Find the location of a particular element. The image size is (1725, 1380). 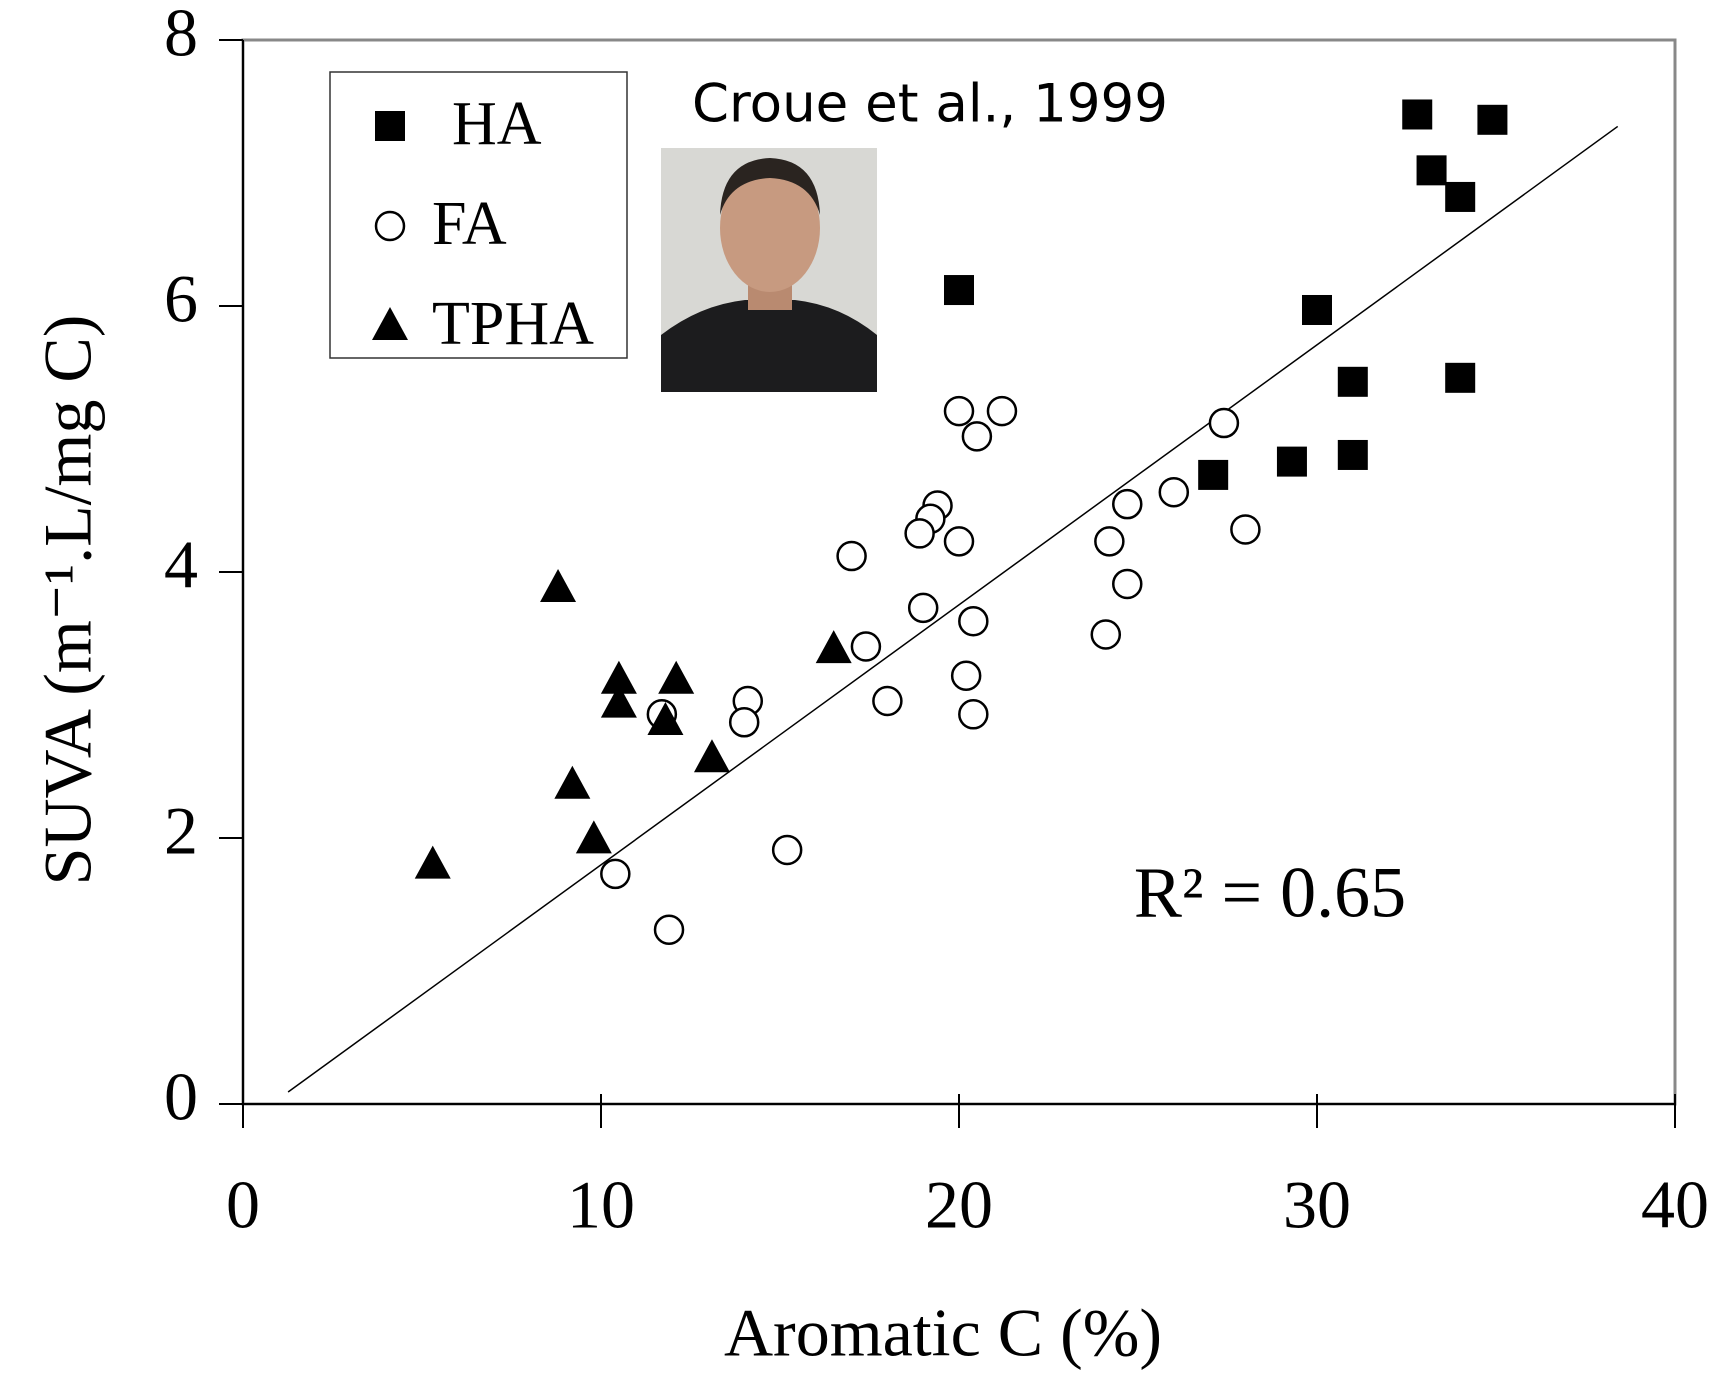

annotation: Croue et al., 1999 is located at coordinates (930, 104).